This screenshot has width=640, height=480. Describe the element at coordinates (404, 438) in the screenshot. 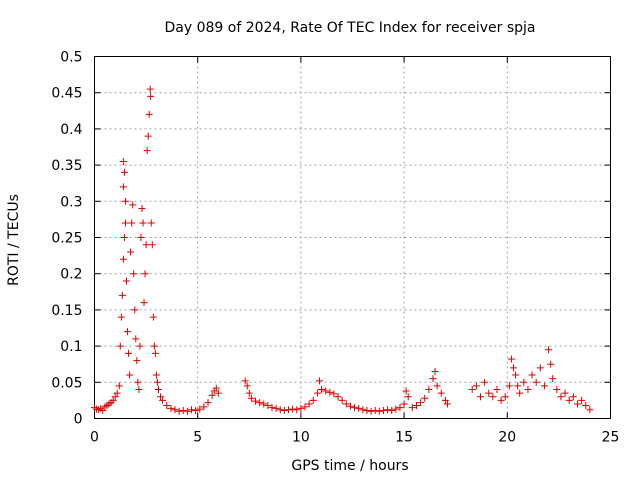

I see `x-tick-label: 15` at that location.